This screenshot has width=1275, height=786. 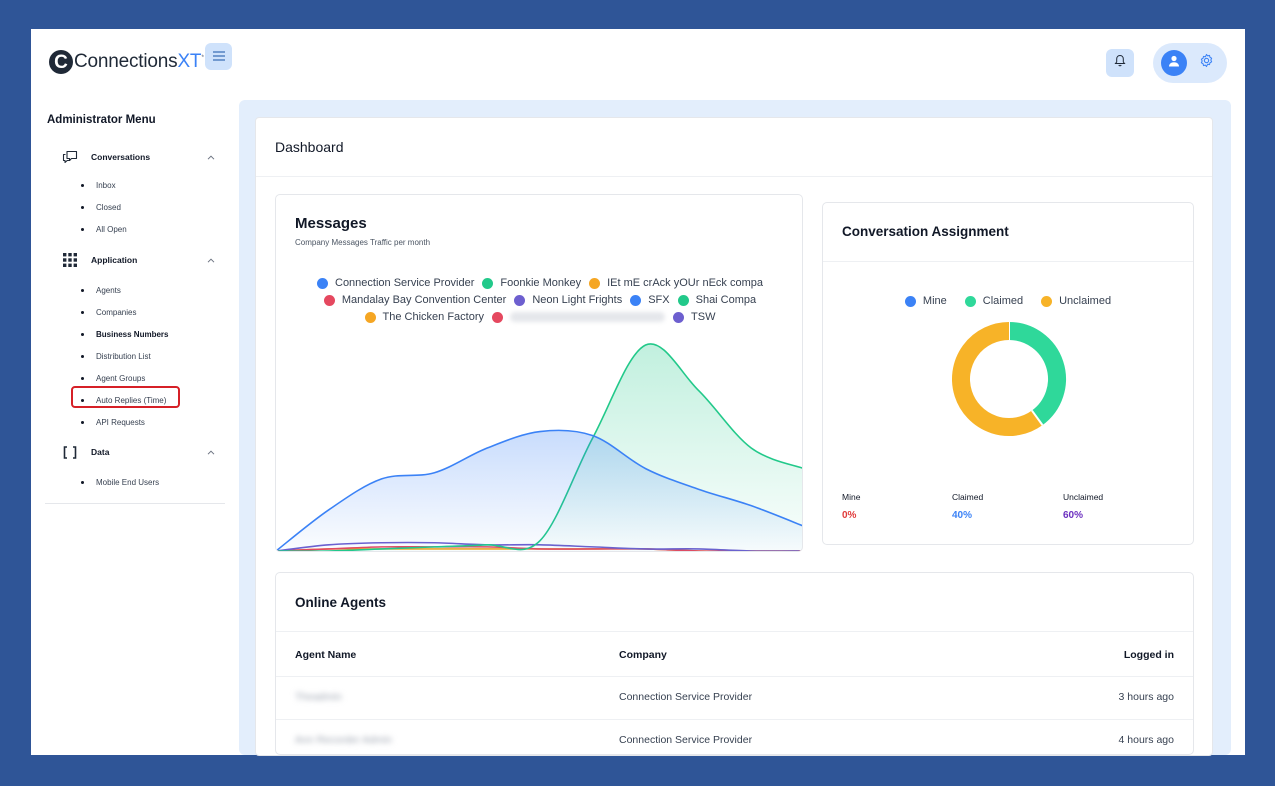 I want to click on logo: C ConnectionsXT*, so click(x=126, y=62).